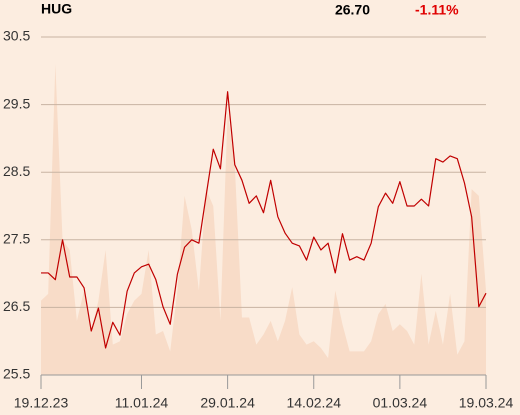 The width and height of the screenshot is (520, 415). Describe the element at coordinates (16, 36) in the screenshot. I see `y-tick-label: 30.5` at that location.